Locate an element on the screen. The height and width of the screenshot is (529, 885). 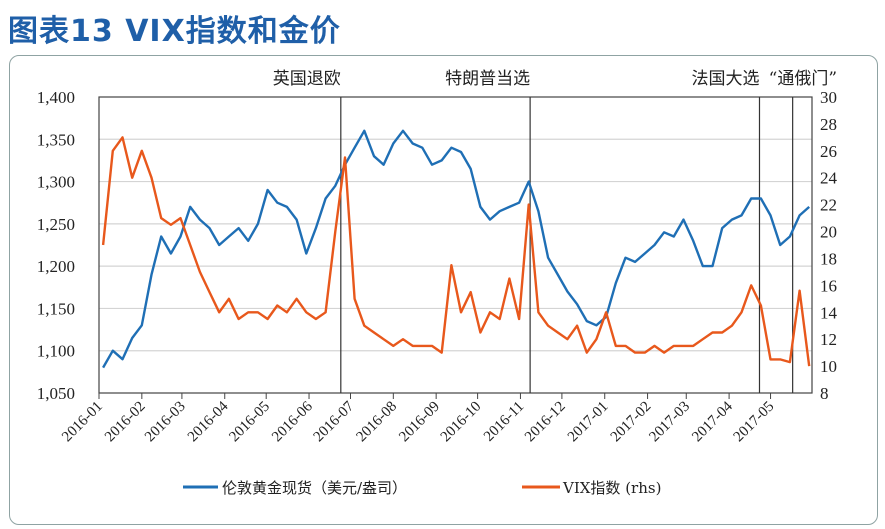
right-tick-label: 30 is located at coordinates (828, 97).